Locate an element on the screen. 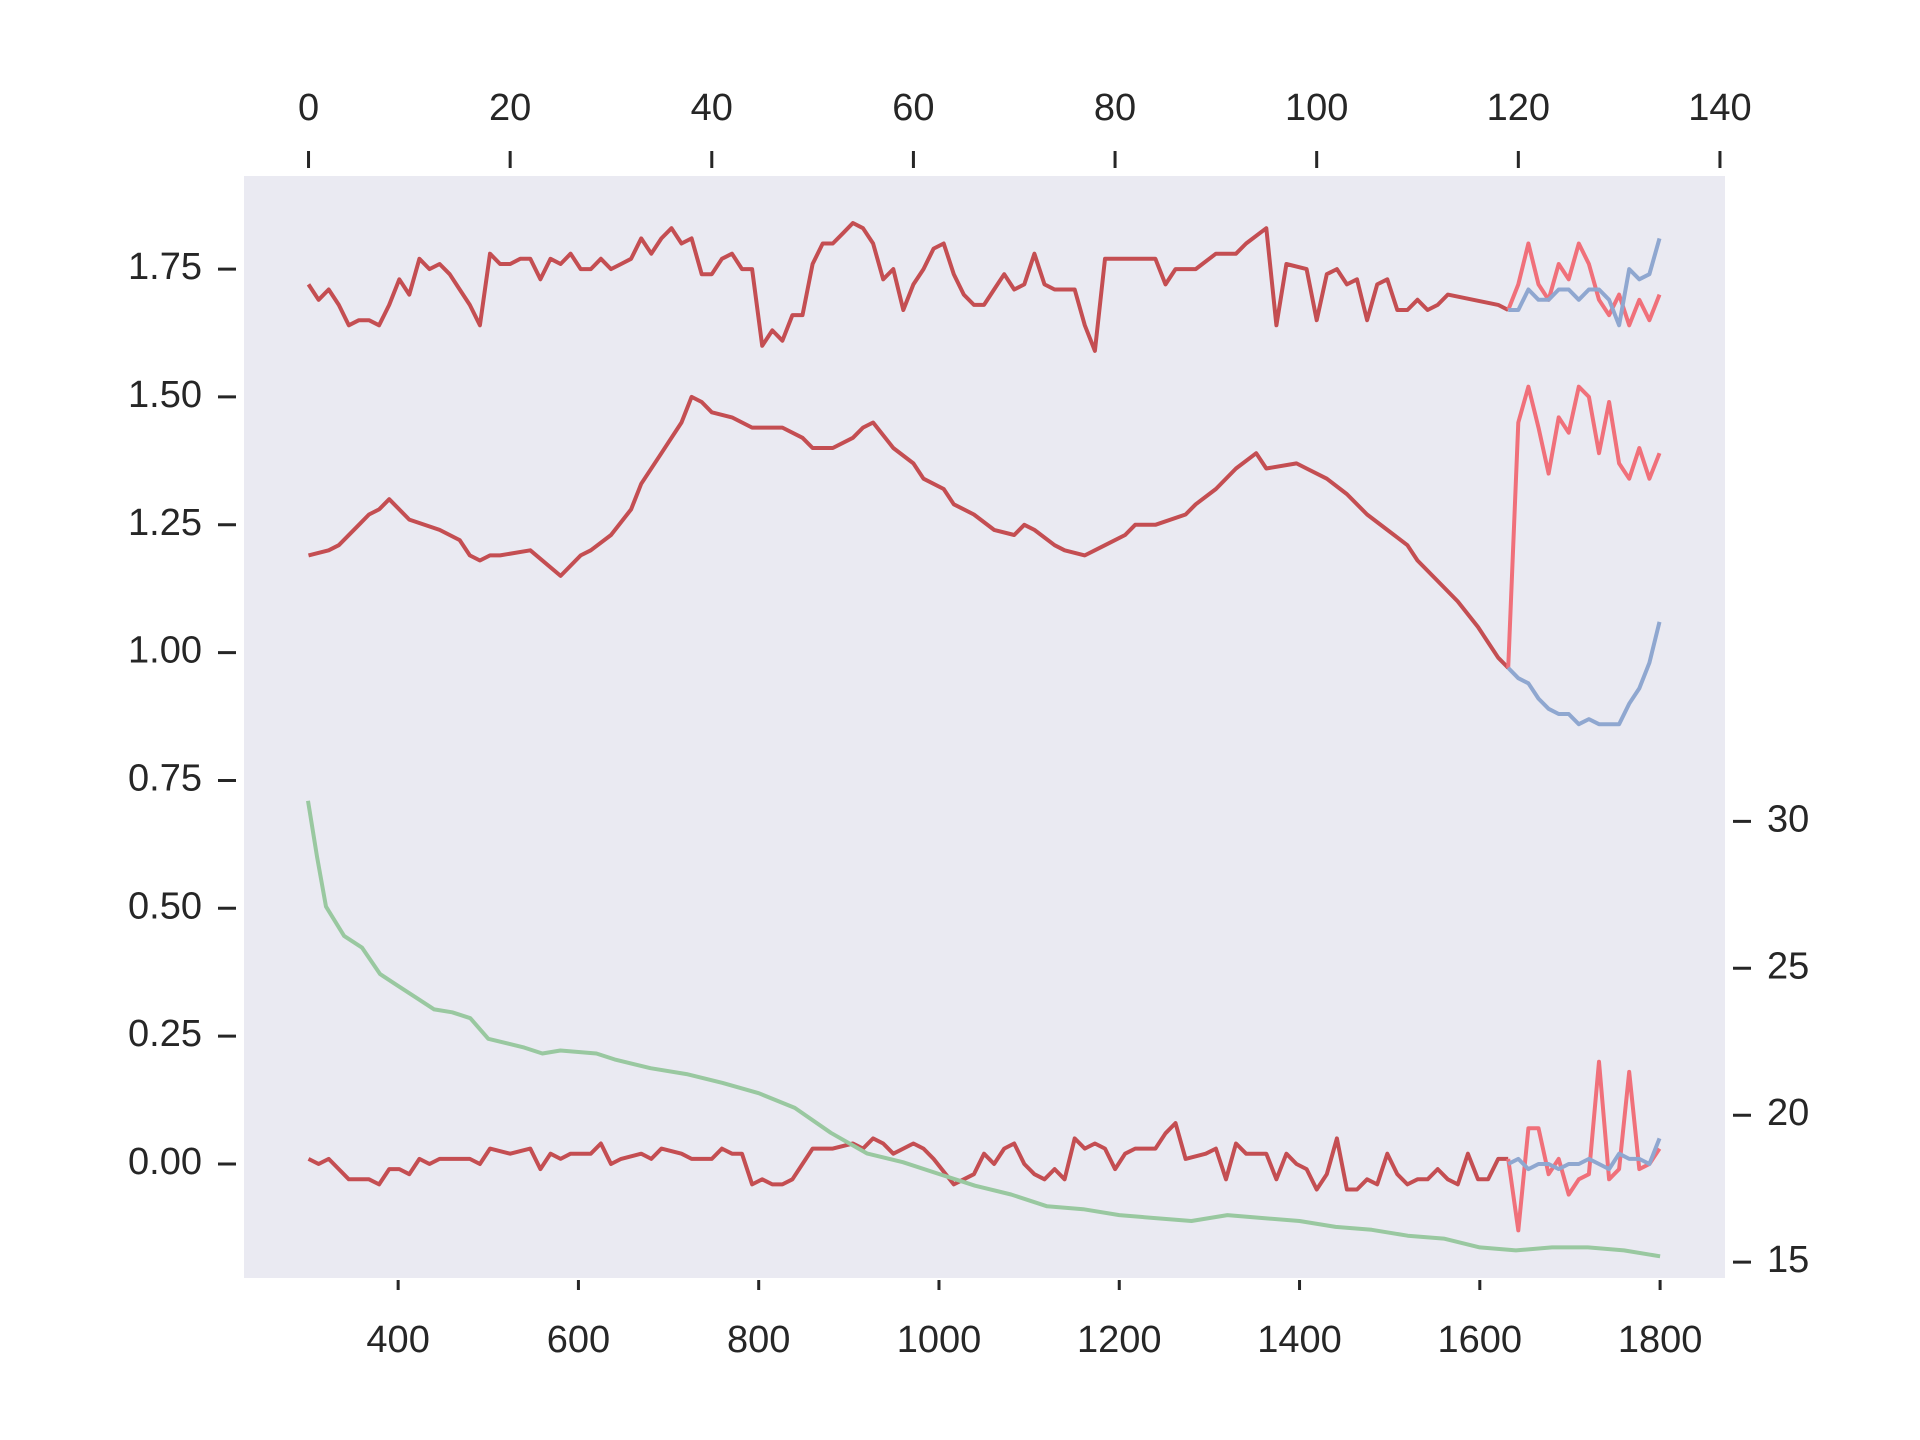  y-tick-label: 1.25 is located at coordinates (165, 523).